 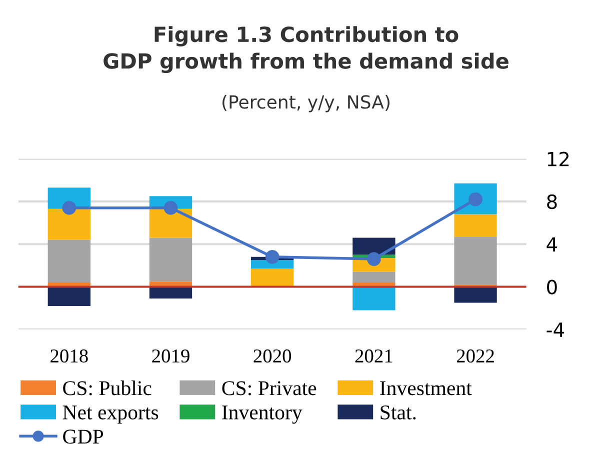 I want to click on legend-label: CS: Private, so click(x=269, y=388).